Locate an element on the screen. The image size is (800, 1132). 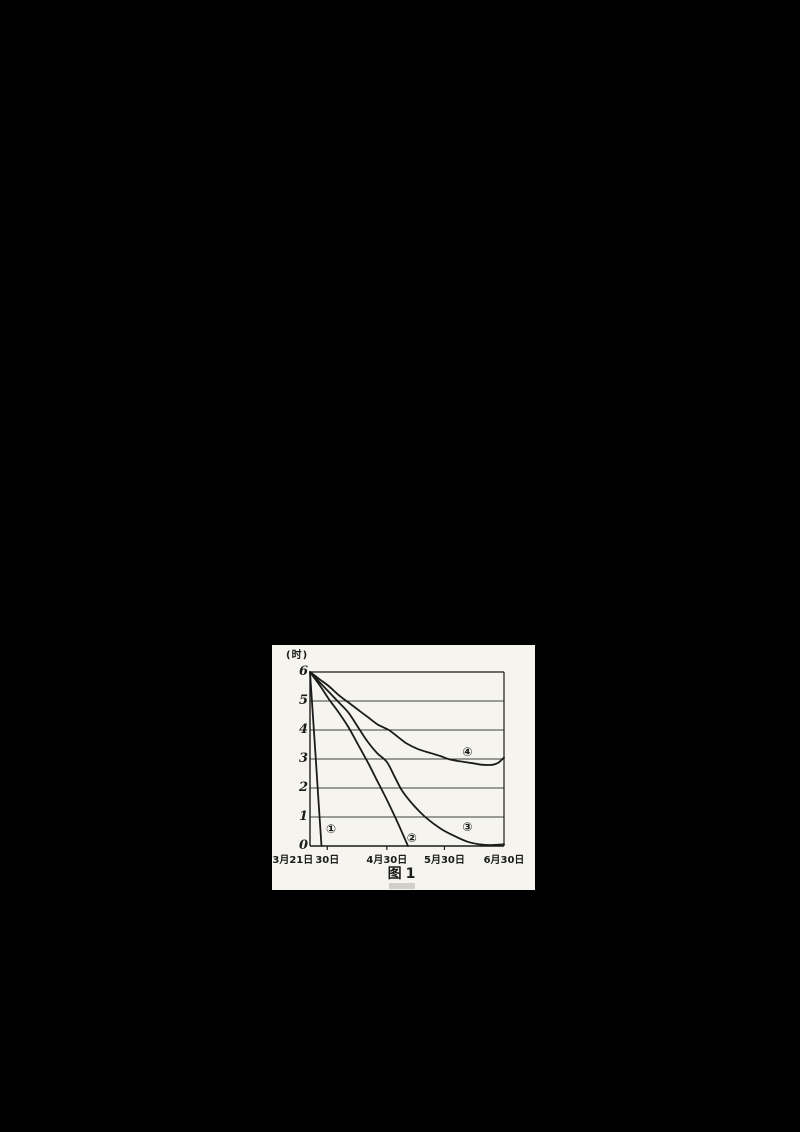
y-tick-label-1: 1 is located at coordinates (303, 817).